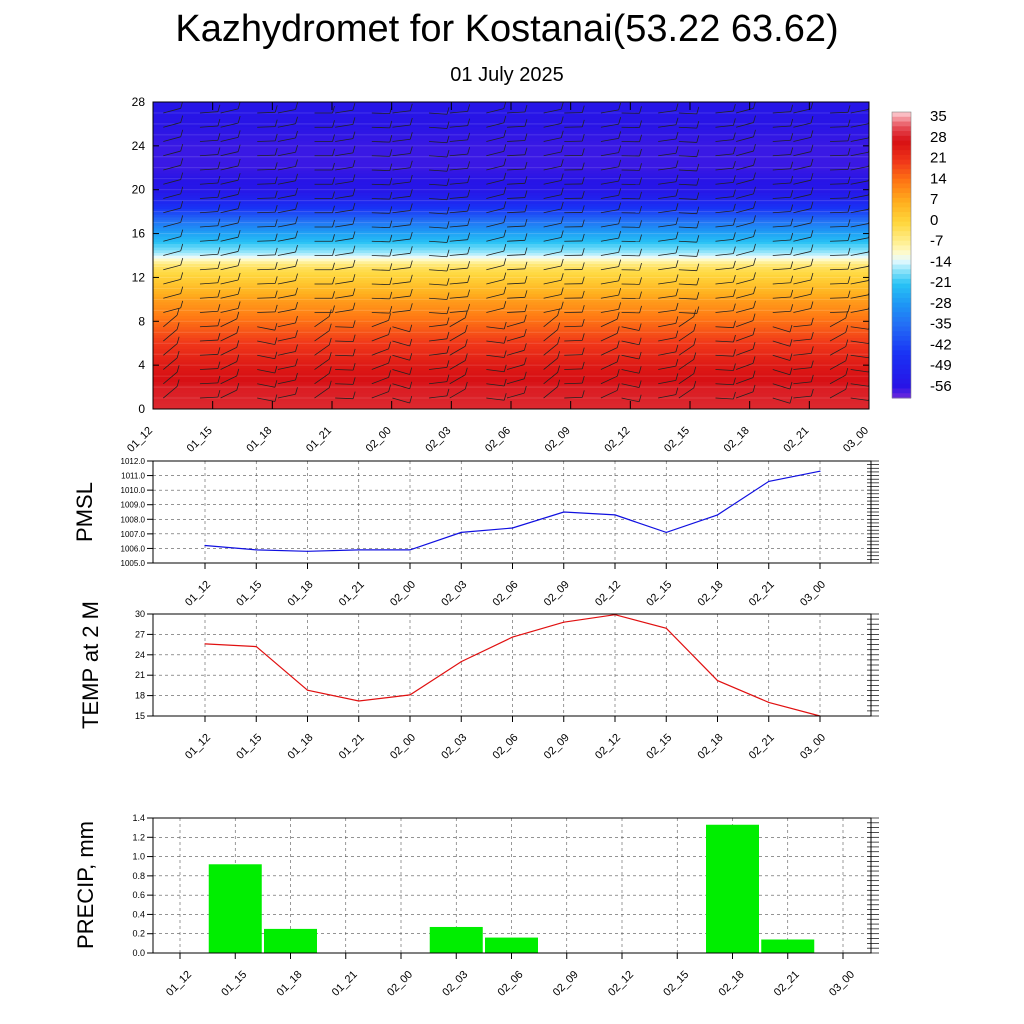 The image size is (1024, 1024). I want to click on y-tick-label: 18, so click(140, 696).